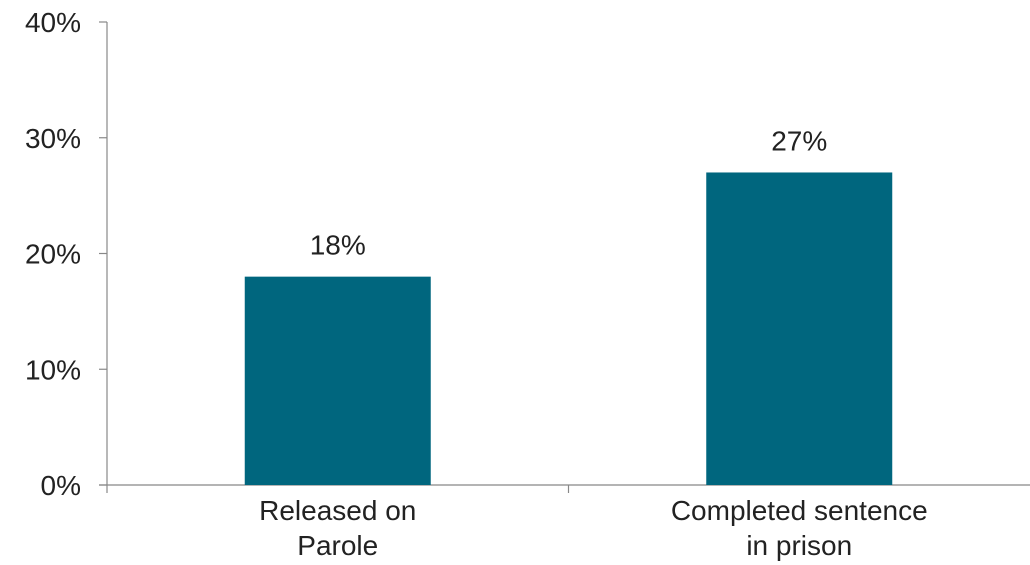 The height and width of the screenshot is (565, 1030). I want to click on x-category-label-line: Released on, so click(337, 510).